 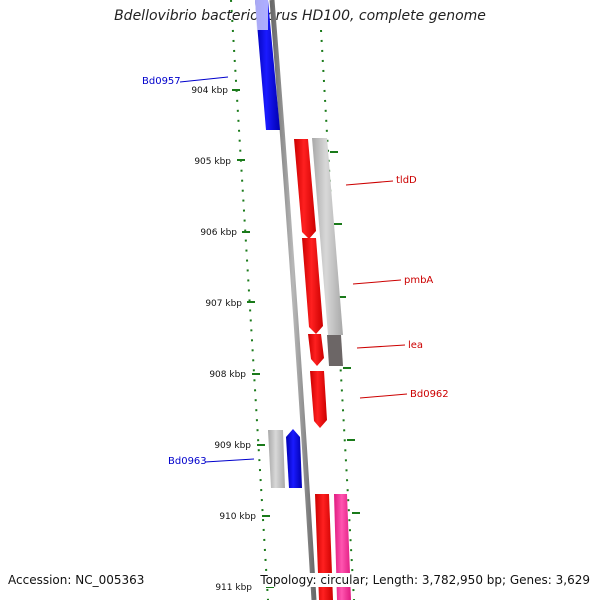 What do you see at coordinates (377, 282) in the screenshot?
I see `leader-pmbA` at bounding box center [377, 282].